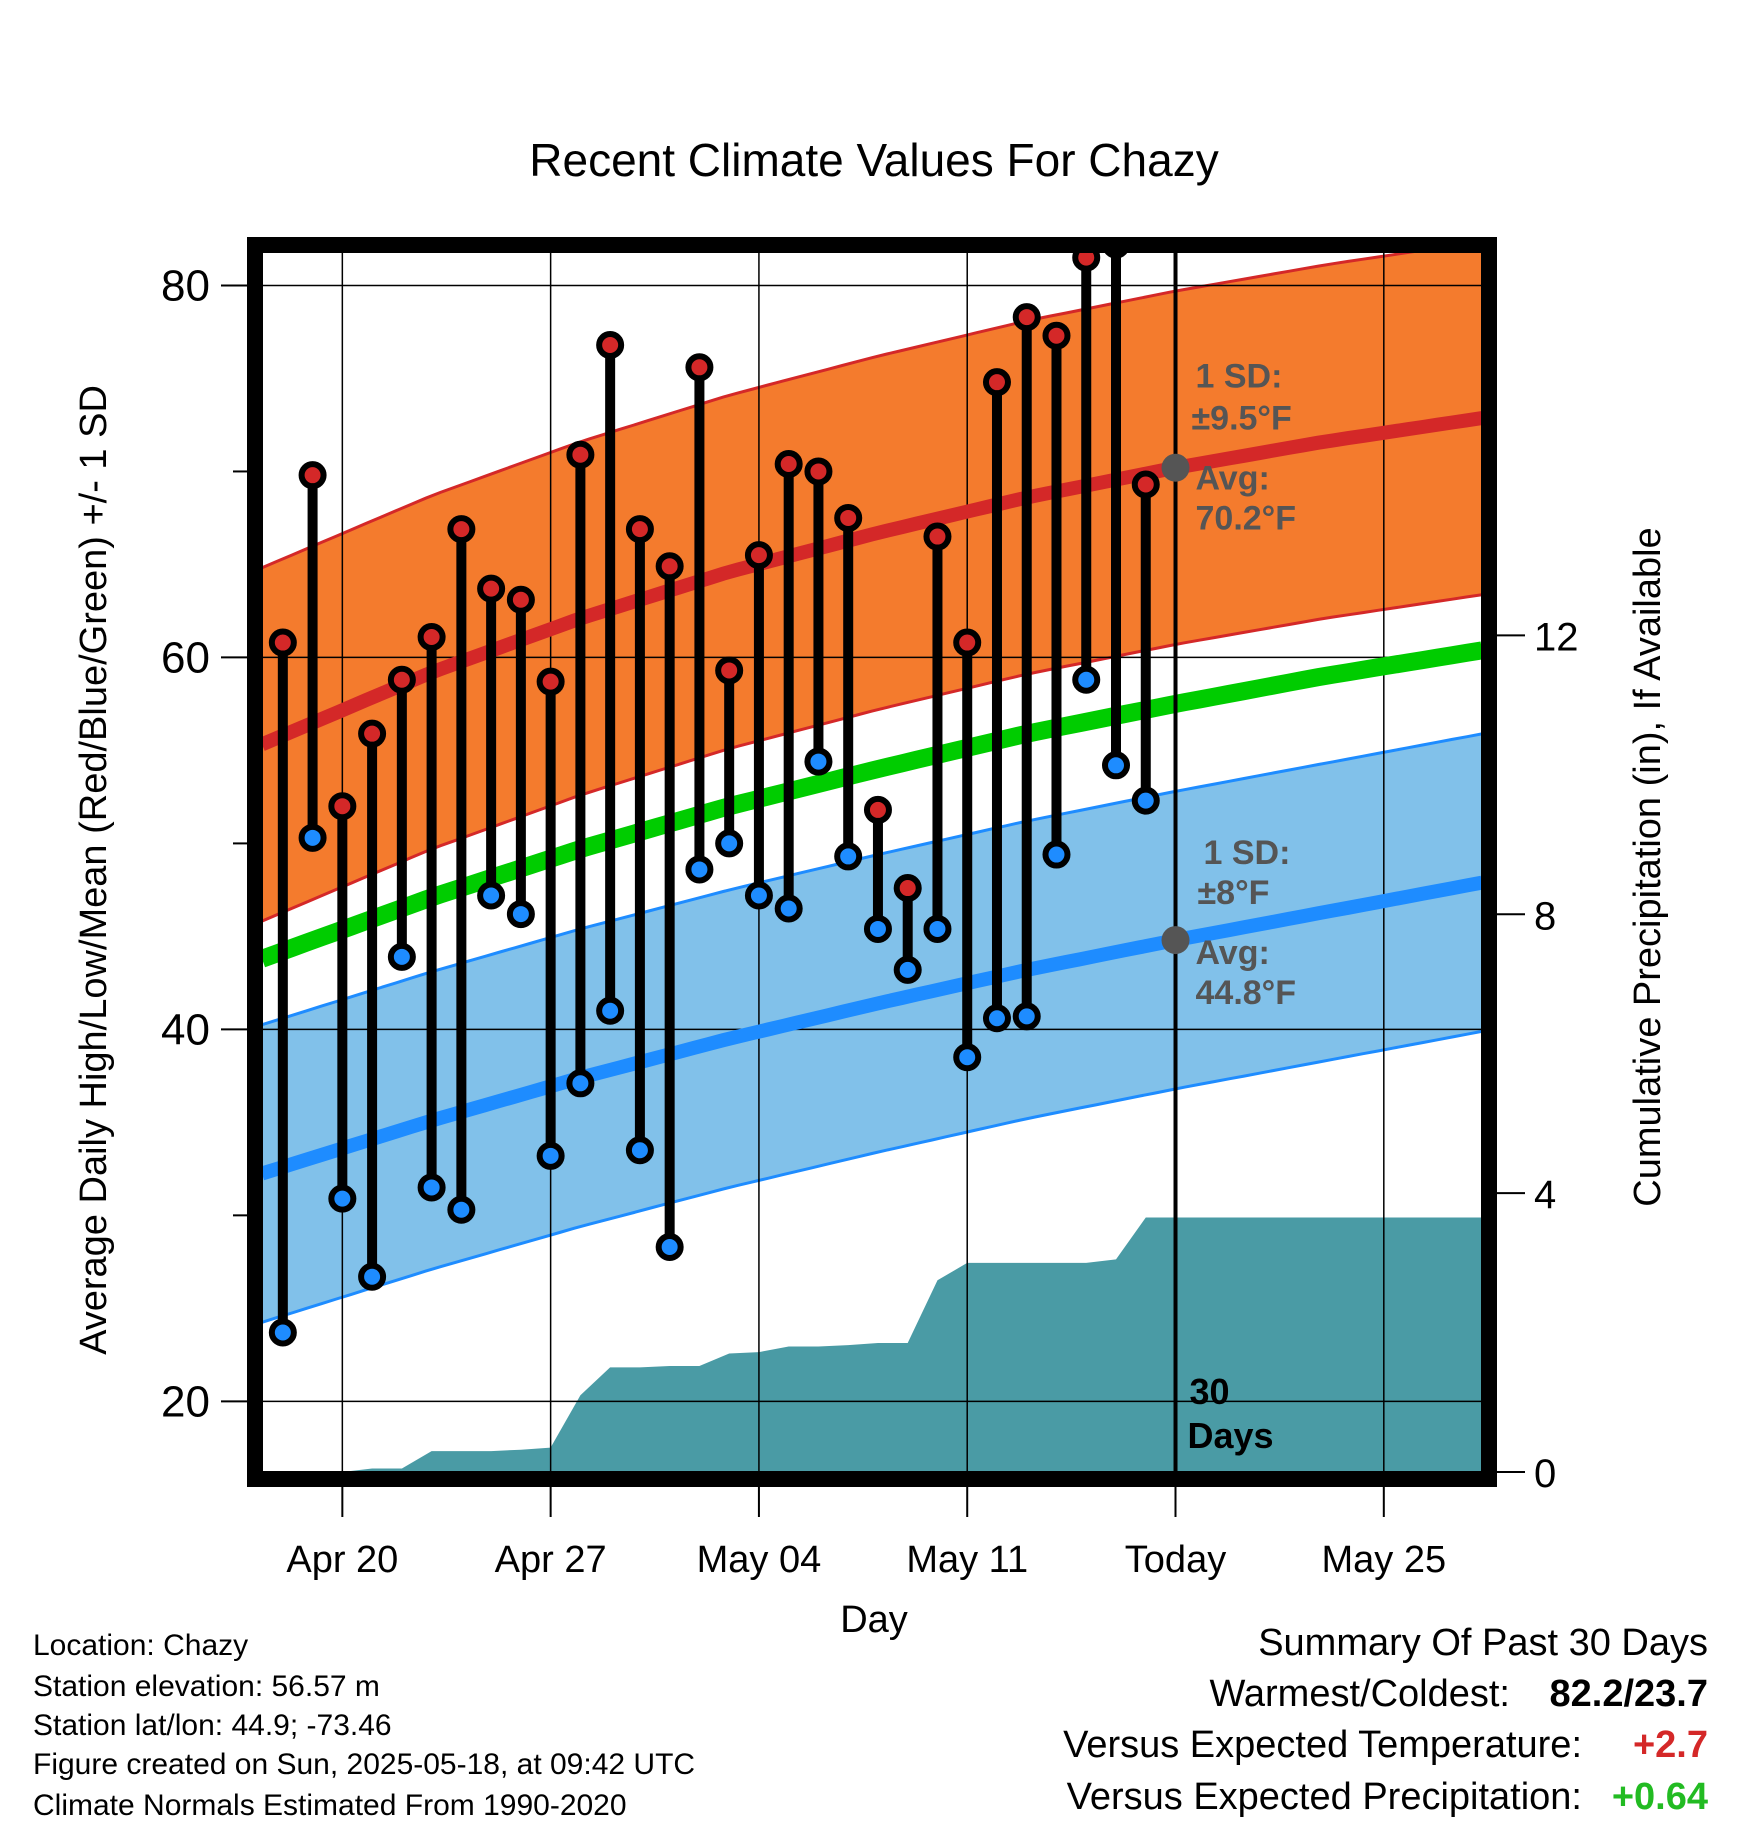  I want to click on high-sd-value: ±9.5°F, so click(1242, 419).